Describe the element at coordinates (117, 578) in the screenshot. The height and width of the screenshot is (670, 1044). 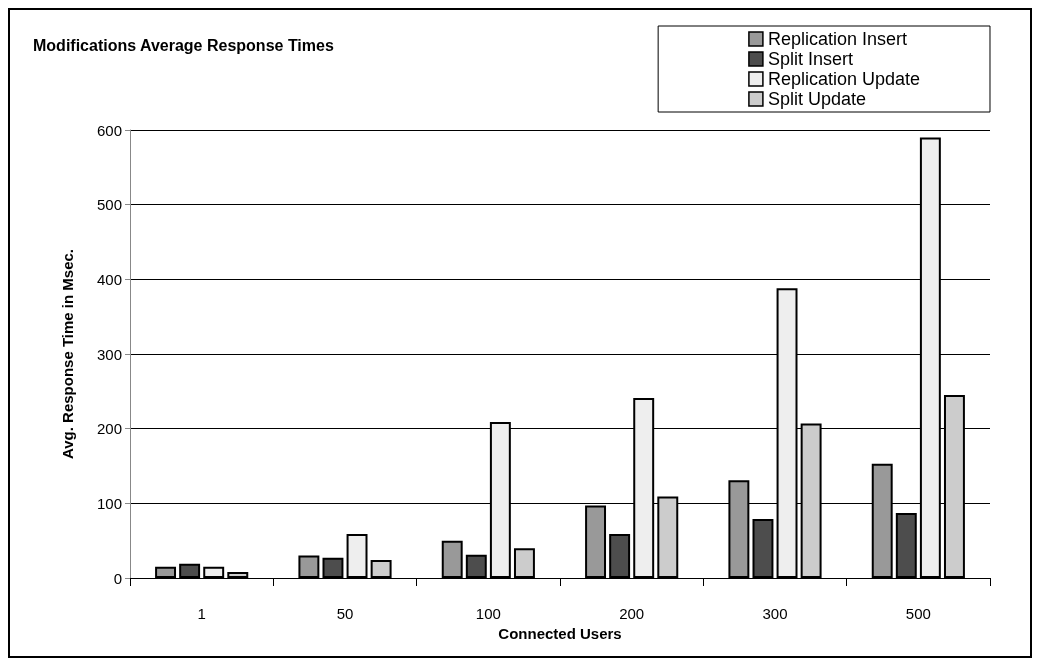
I see `y-tick-label: 0` at that location.